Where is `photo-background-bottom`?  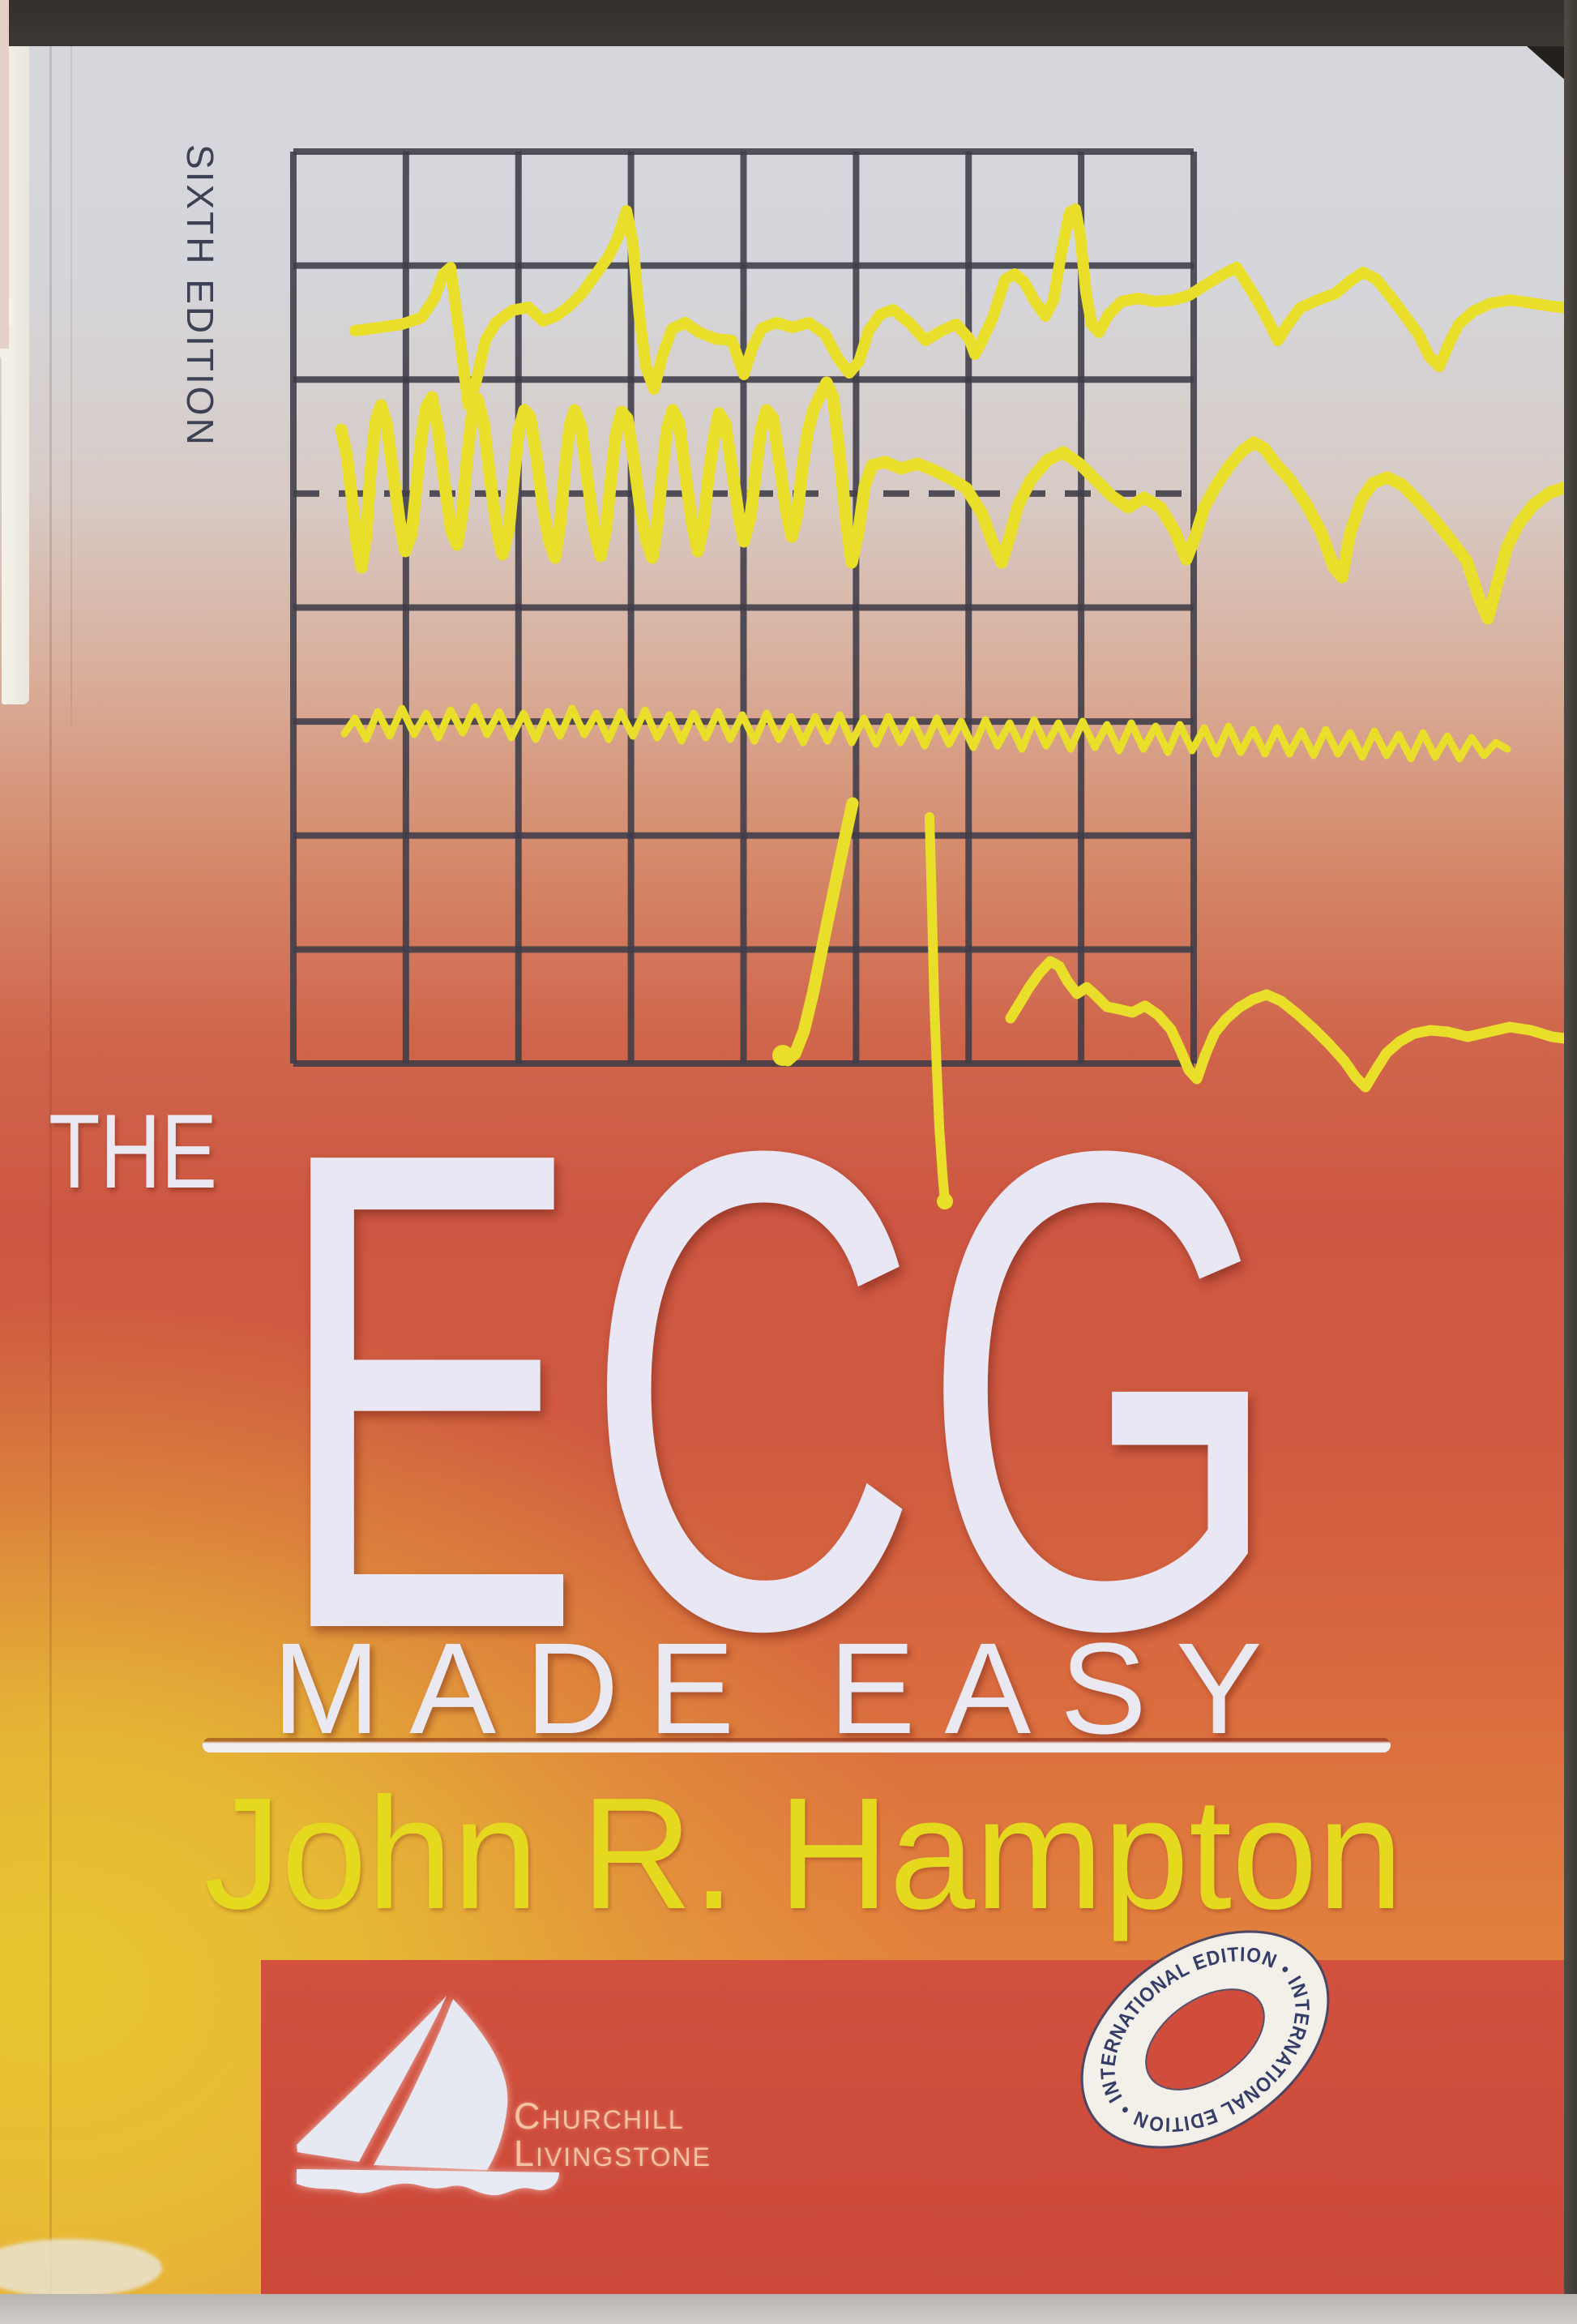 photo-background-bottom is located at coordinates (788, 2309).